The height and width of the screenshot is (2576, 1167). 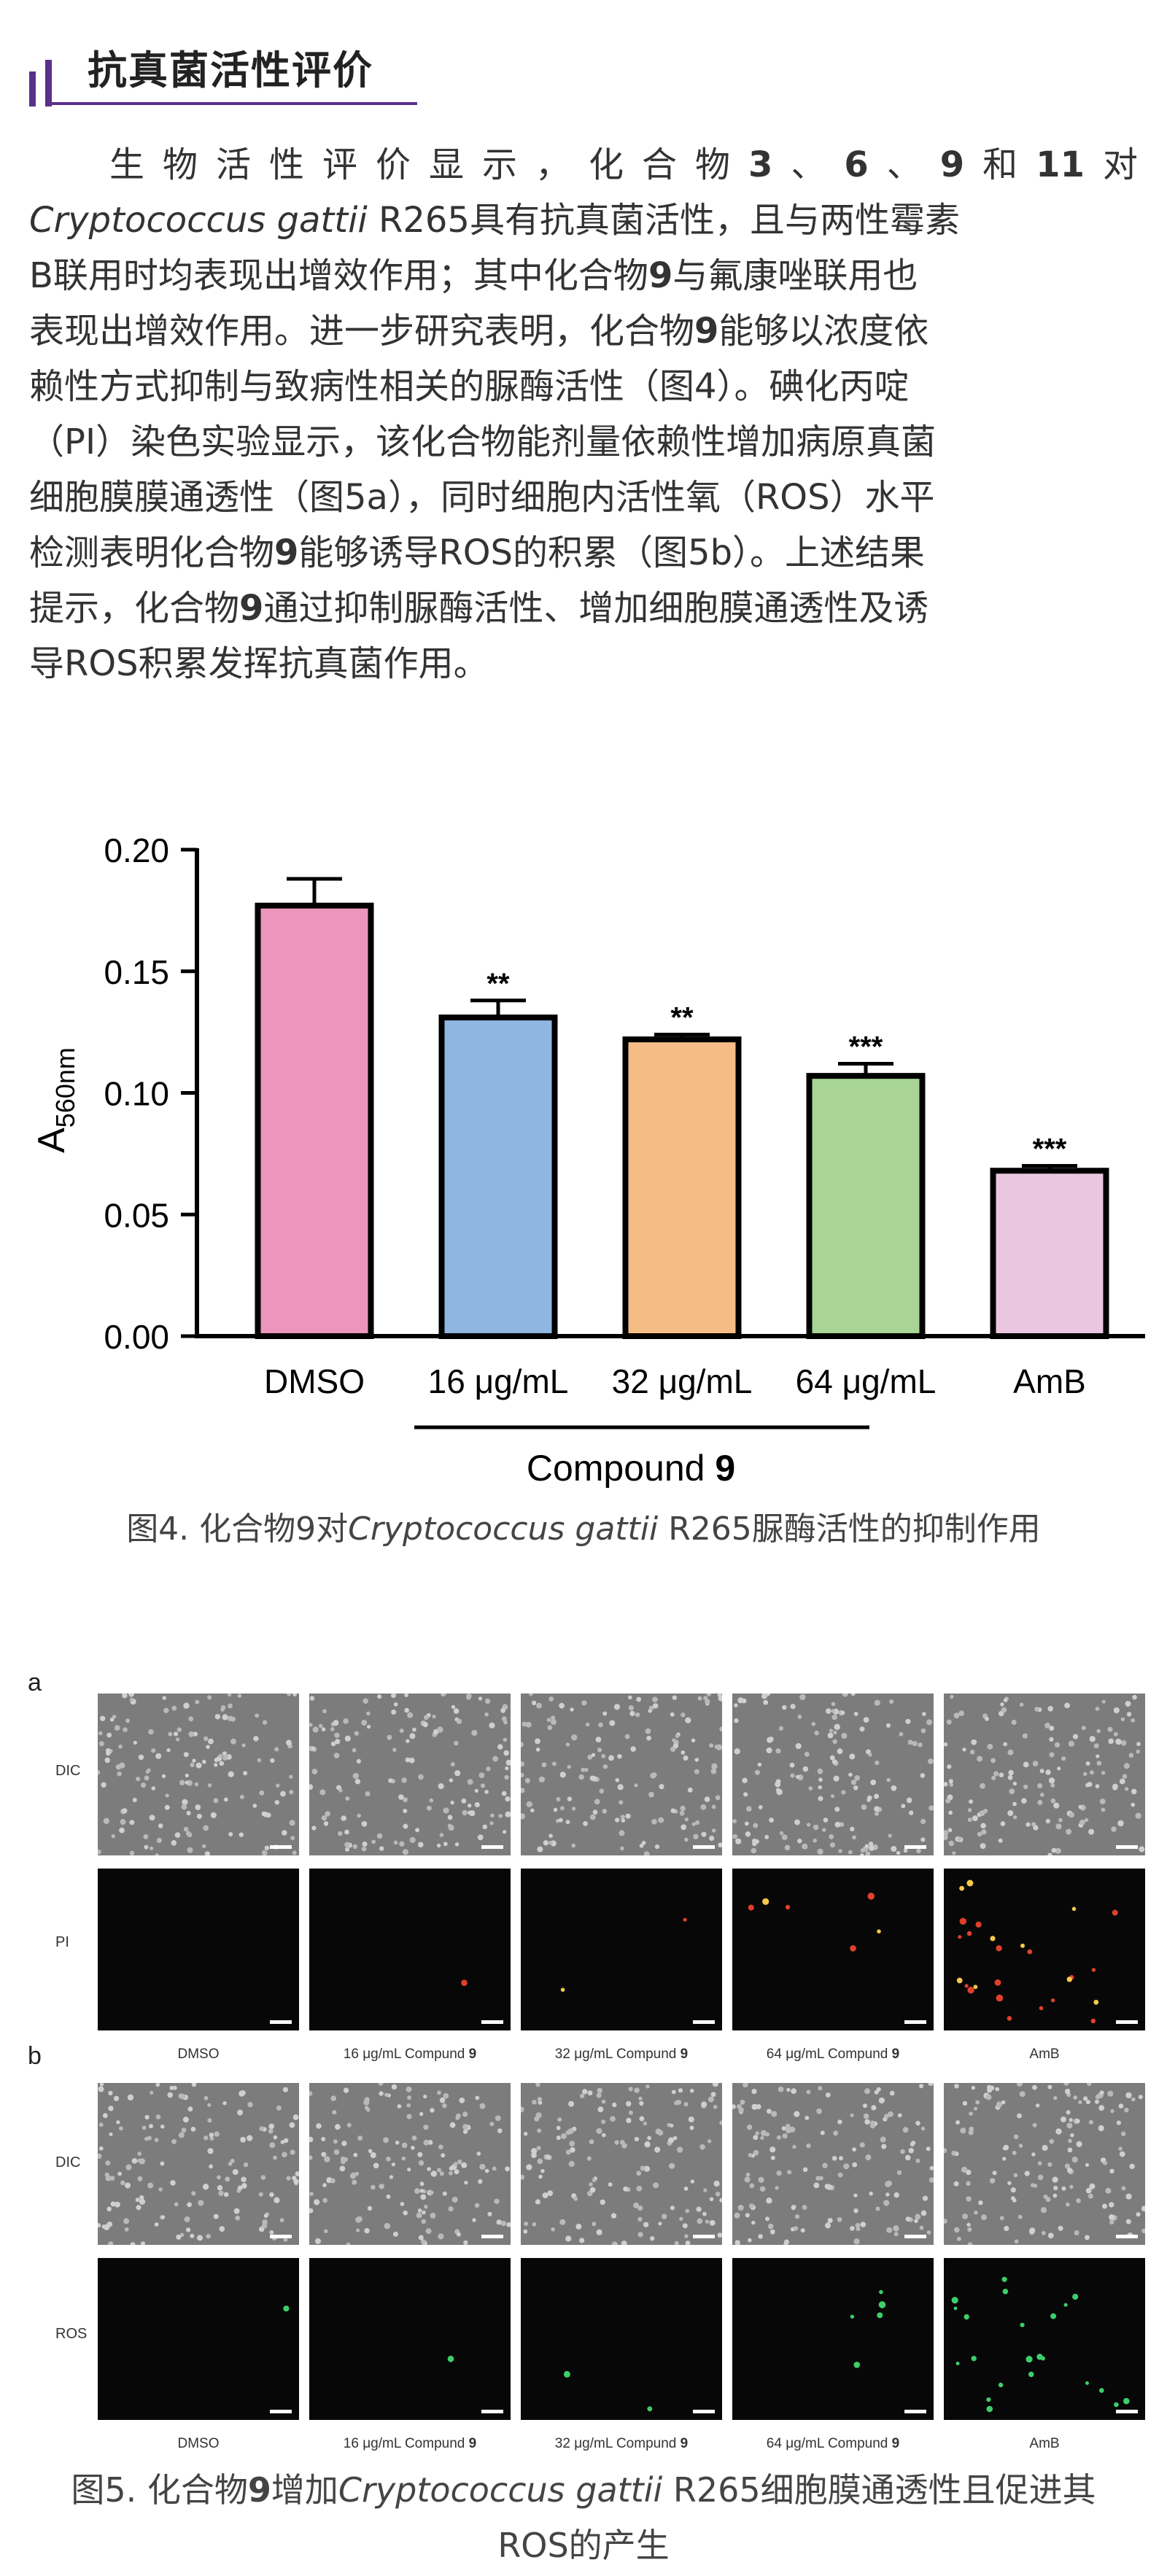 What do you see at coordinates (1044, 2444) in the screenshot?
I see `column-label-b: AmB` at bounding box center [1044, 2444].